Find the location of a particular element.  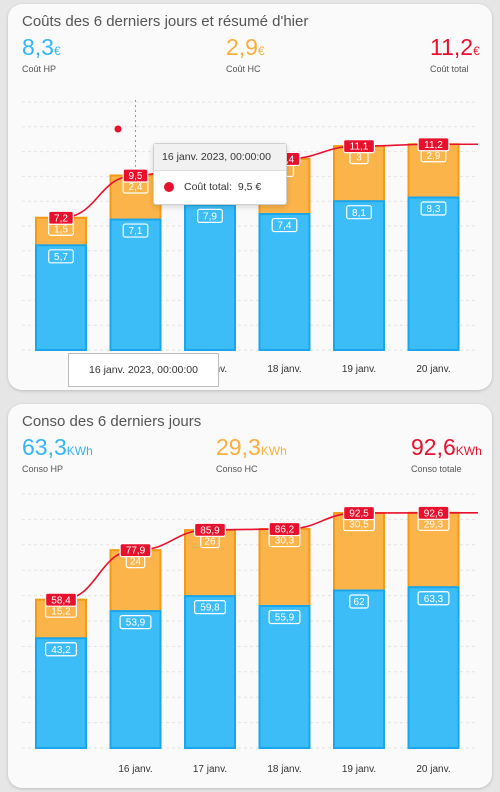

stat-cost-hc: 2,9€ Coût HC is located at coordinates (245, 54).